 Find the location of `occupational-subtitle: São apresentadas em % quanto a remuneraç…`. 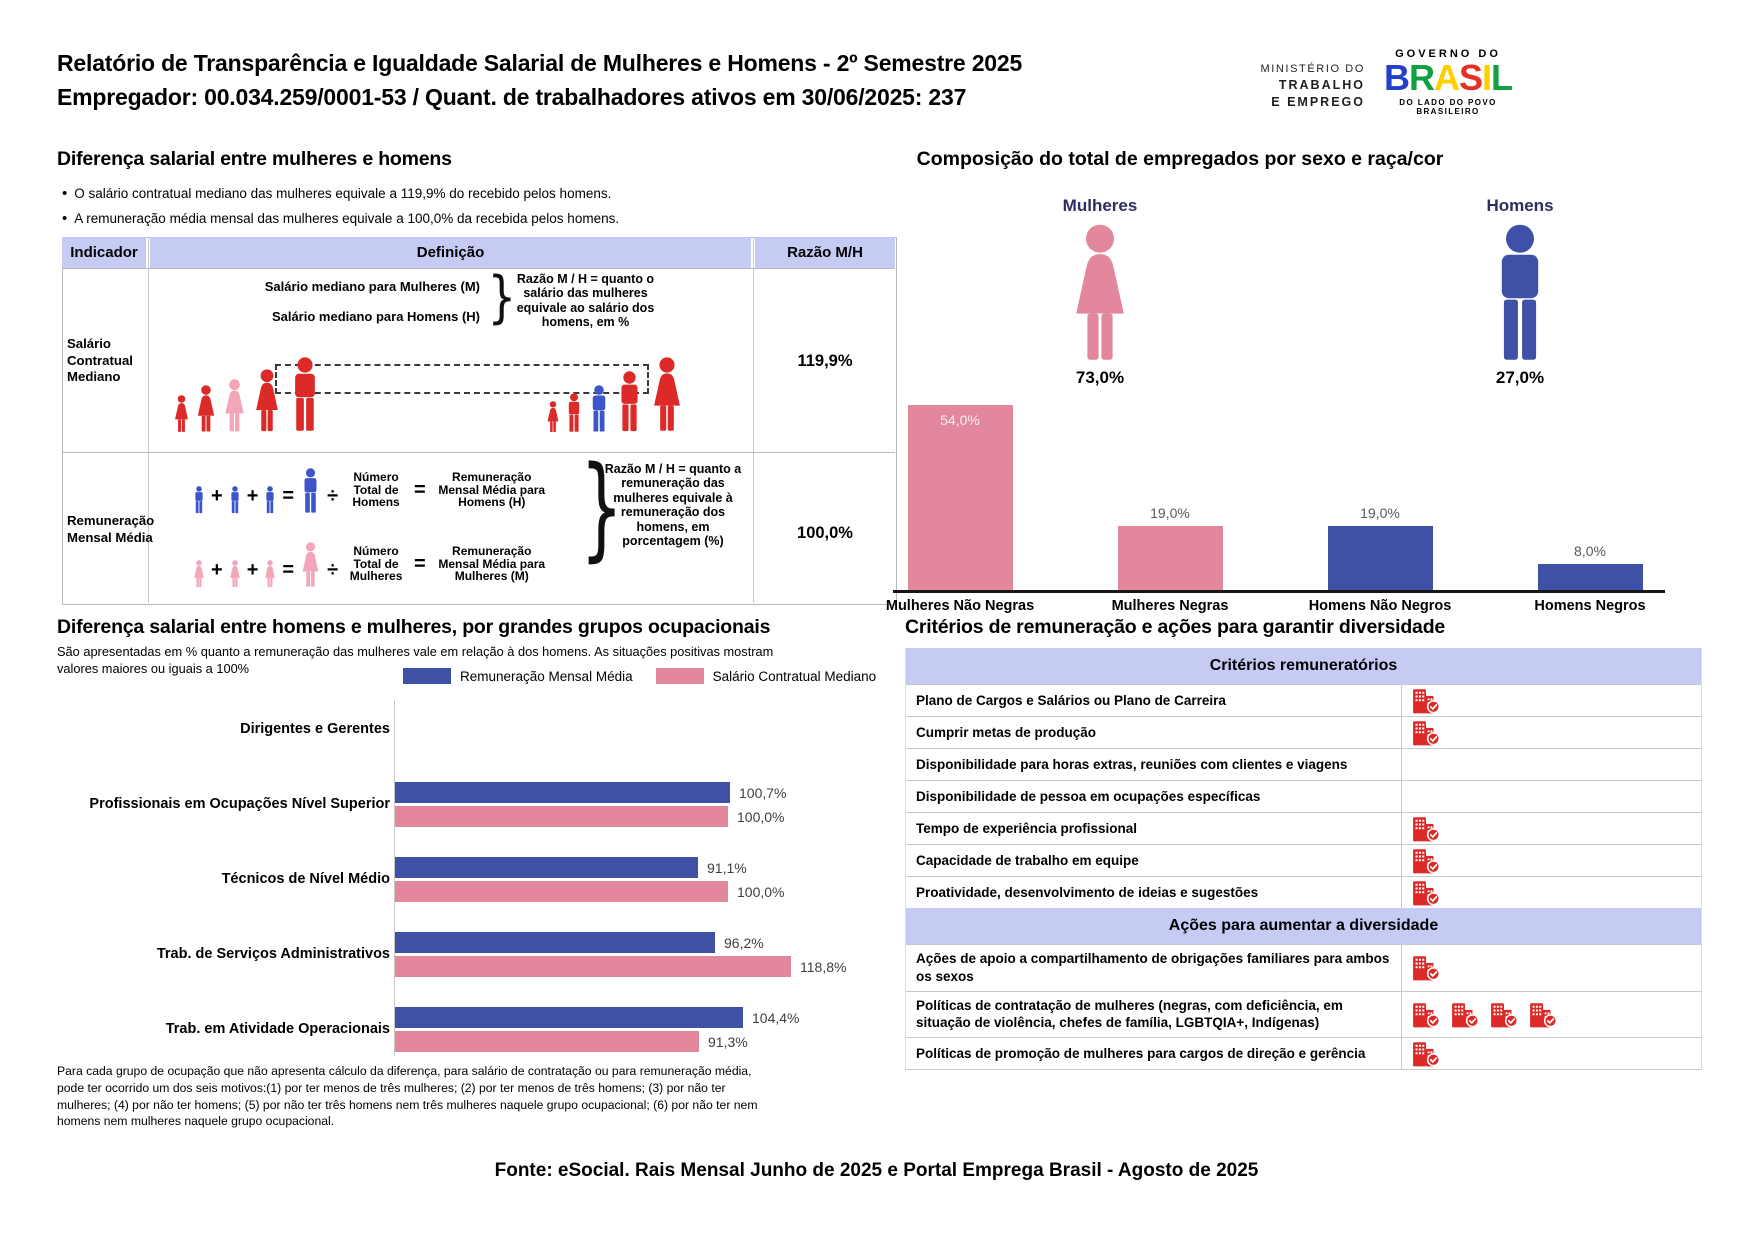

occupational-subtitle: São apresentadas em % quanto a remuneraç… is located at coordinates (415, 660).